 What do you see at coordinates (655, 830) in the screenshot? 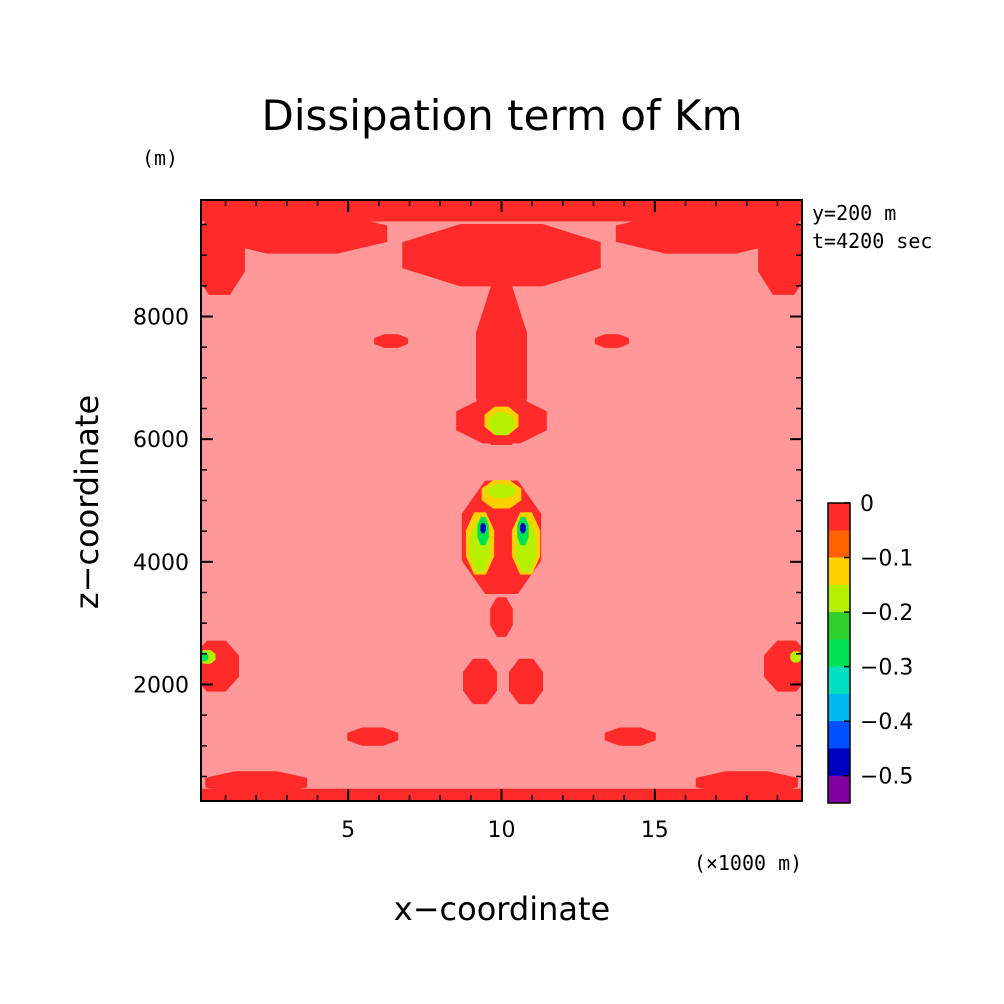
I see `x-tick-label: 15` at bounding box center [655, 830].